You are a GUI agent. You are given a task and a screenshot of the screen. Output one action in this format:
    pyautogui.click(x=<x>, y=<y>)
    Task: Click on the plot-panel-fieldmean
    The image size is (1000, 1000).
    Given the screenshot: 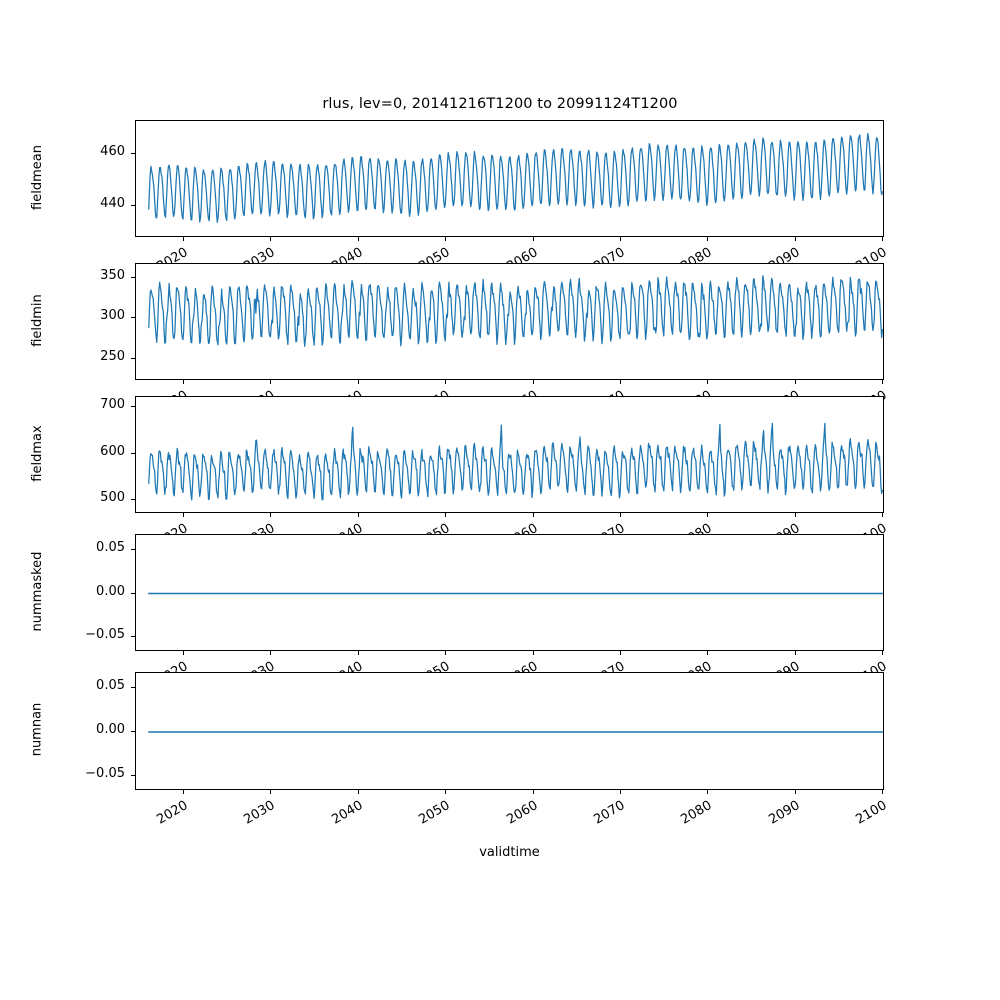 What is the action you would take?
    pyautogui.click(x=509, y=178)
    